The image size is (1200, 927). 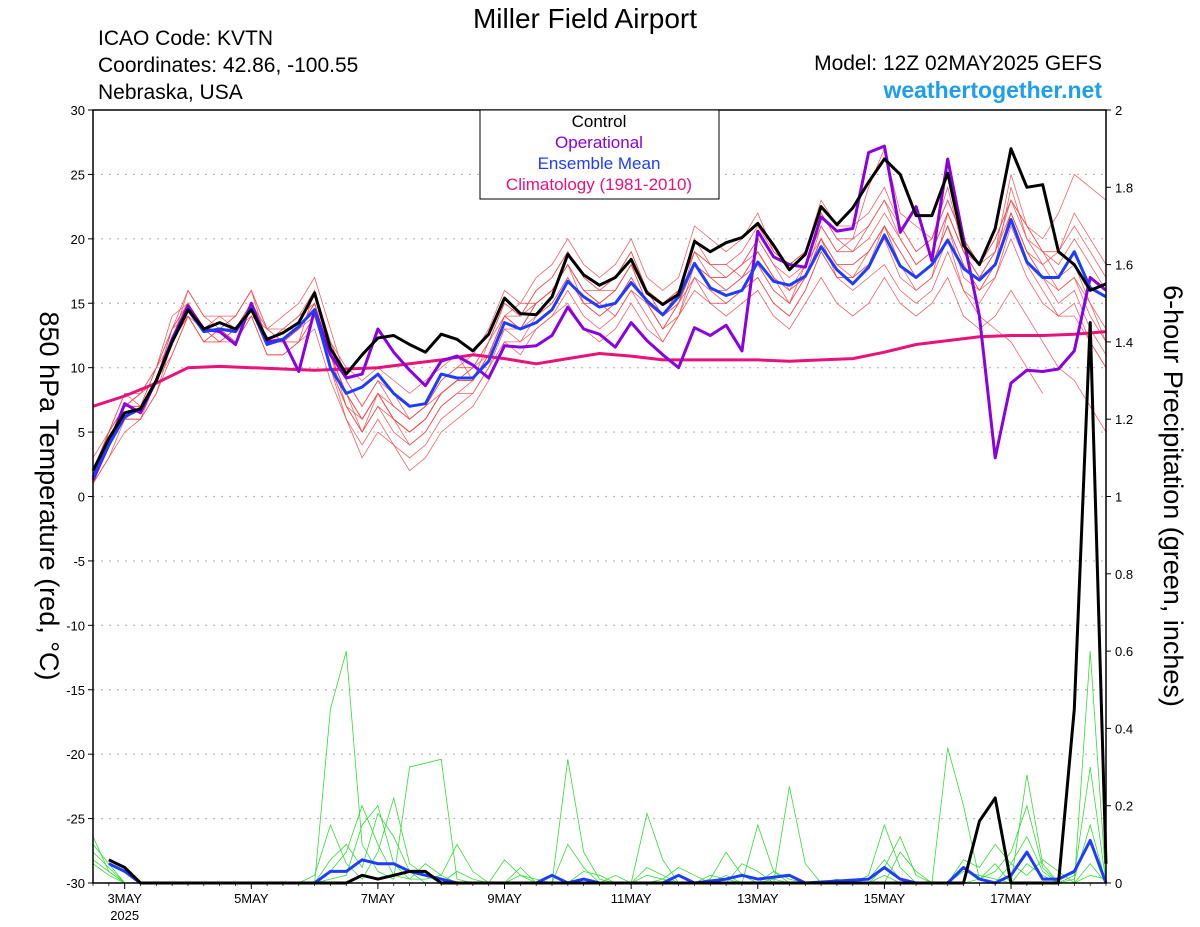 What do you see at coordinates (1118, 110) in the screenshot?
I see `y2-tick-label: 2` at bounding box center [1118, 110].